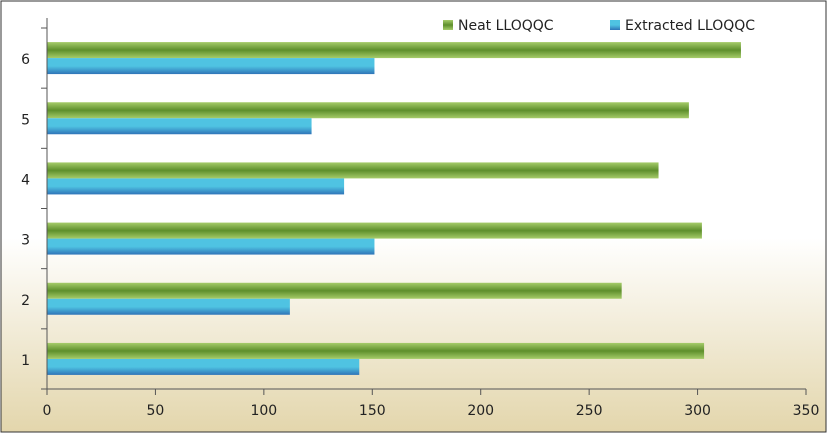 This screenshot has width=827, height=438. What do you see at coordinates (25, 60) in the screenshot?
I see `y-tick-label: 6` at bounding box center [25, 60].